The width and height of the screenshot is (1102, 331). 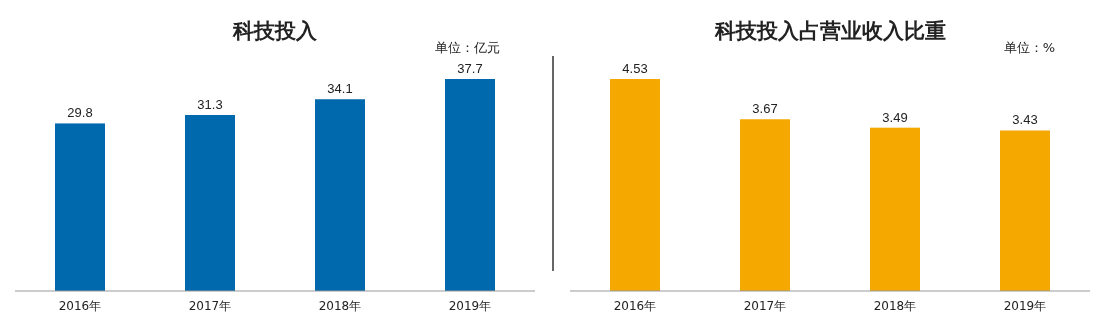 What do you see at coordinates (895, 117) in the screenshot?
I see `data-label: 3.49` at bounding box center [895, 117].